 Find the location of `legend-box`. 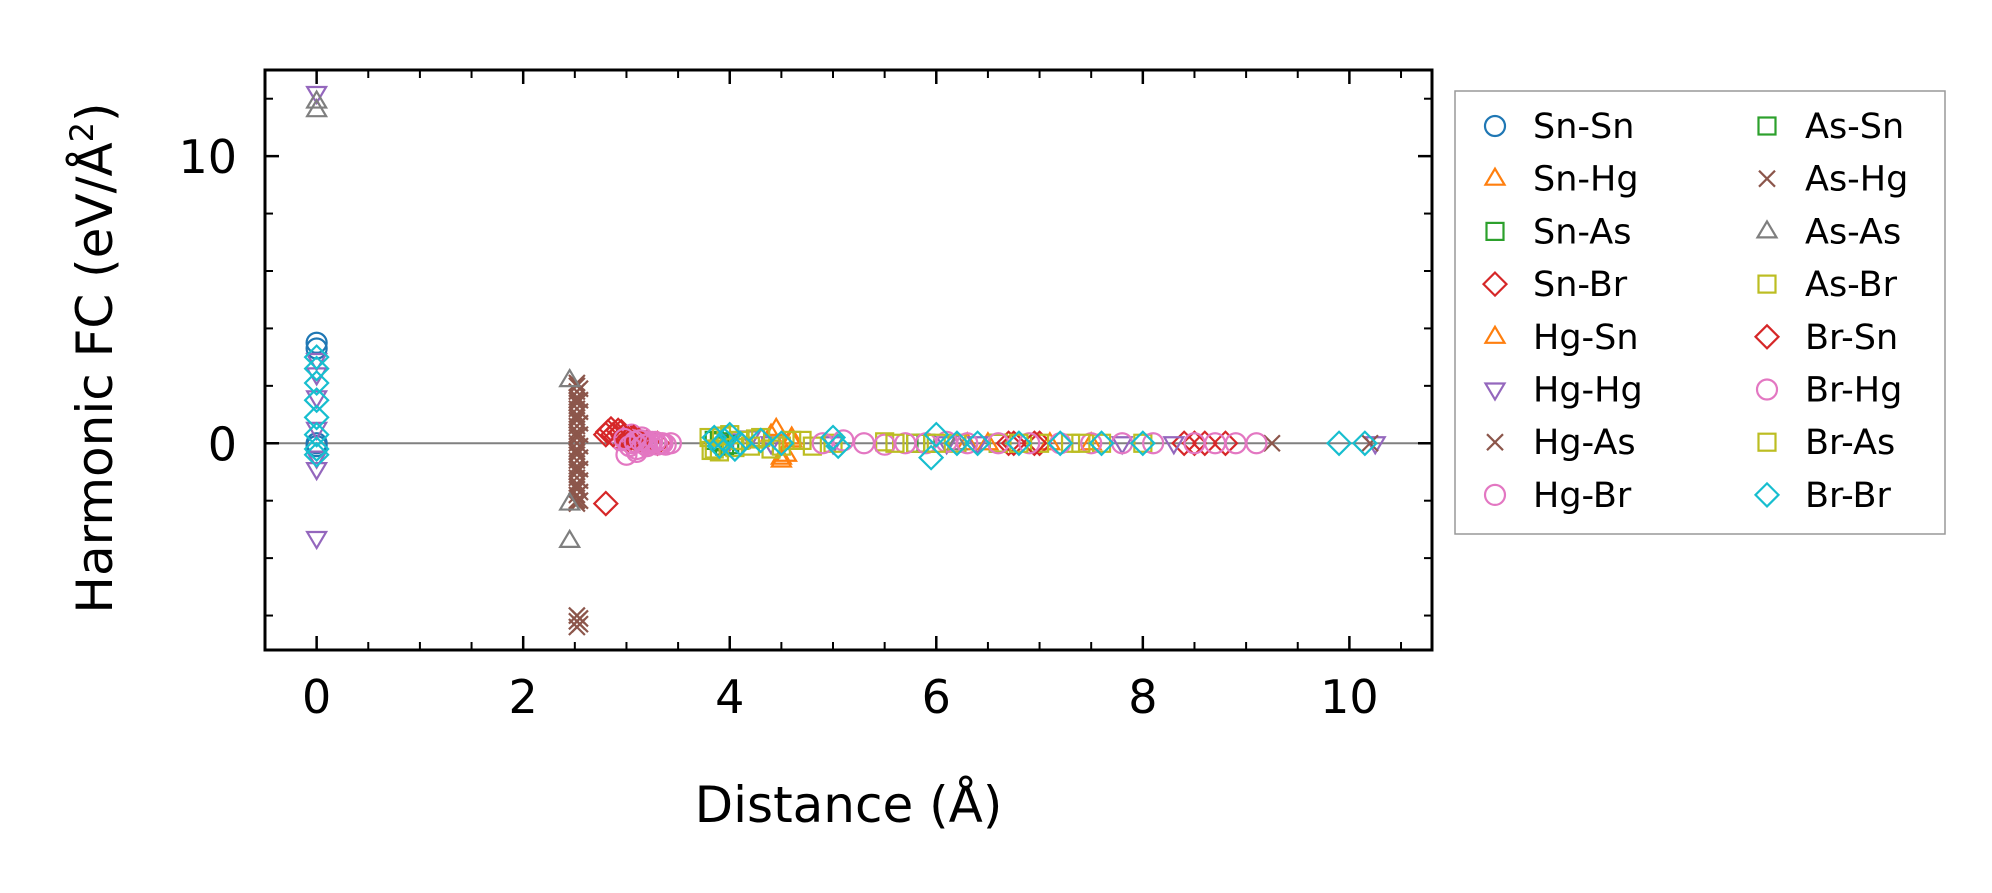

legend-box is located at coordinates (1700, 312).